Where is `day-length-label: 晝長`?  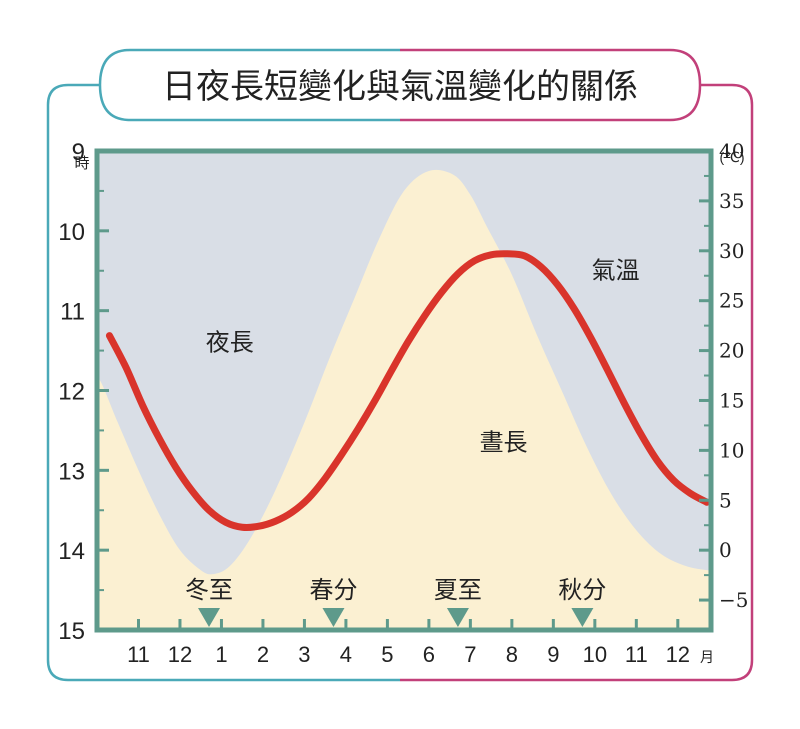 day-length-label: 晝長 is located at coordinates (504, 442).